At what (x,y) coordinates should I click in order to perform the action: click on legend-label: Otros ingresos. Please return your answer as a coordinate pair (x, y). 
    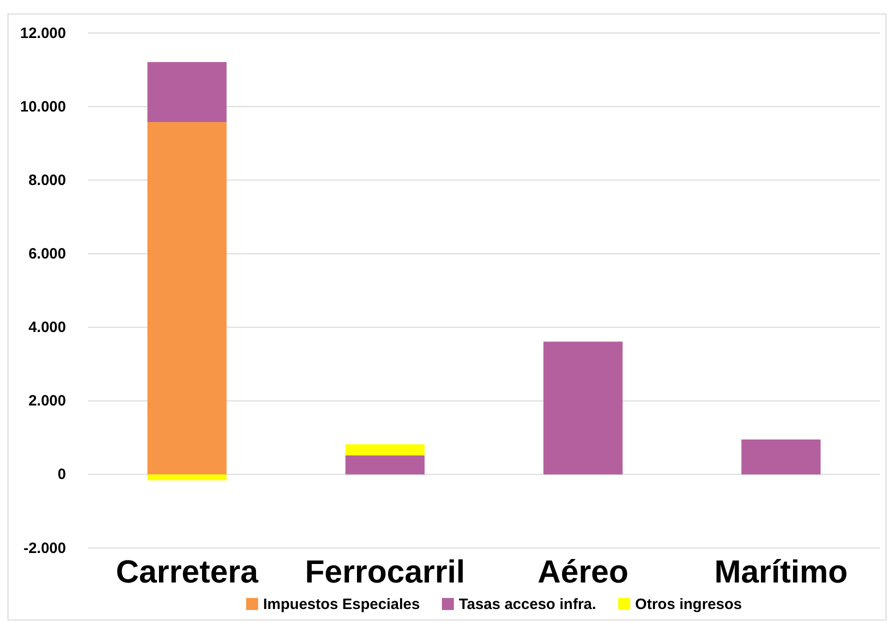
    Looking at the image, I should click on (688, 604).